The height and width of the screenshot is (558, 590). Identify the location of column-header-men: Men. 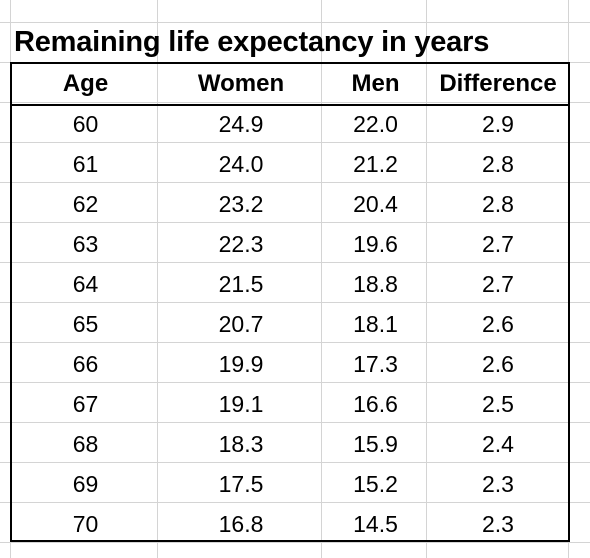
(375, 83).